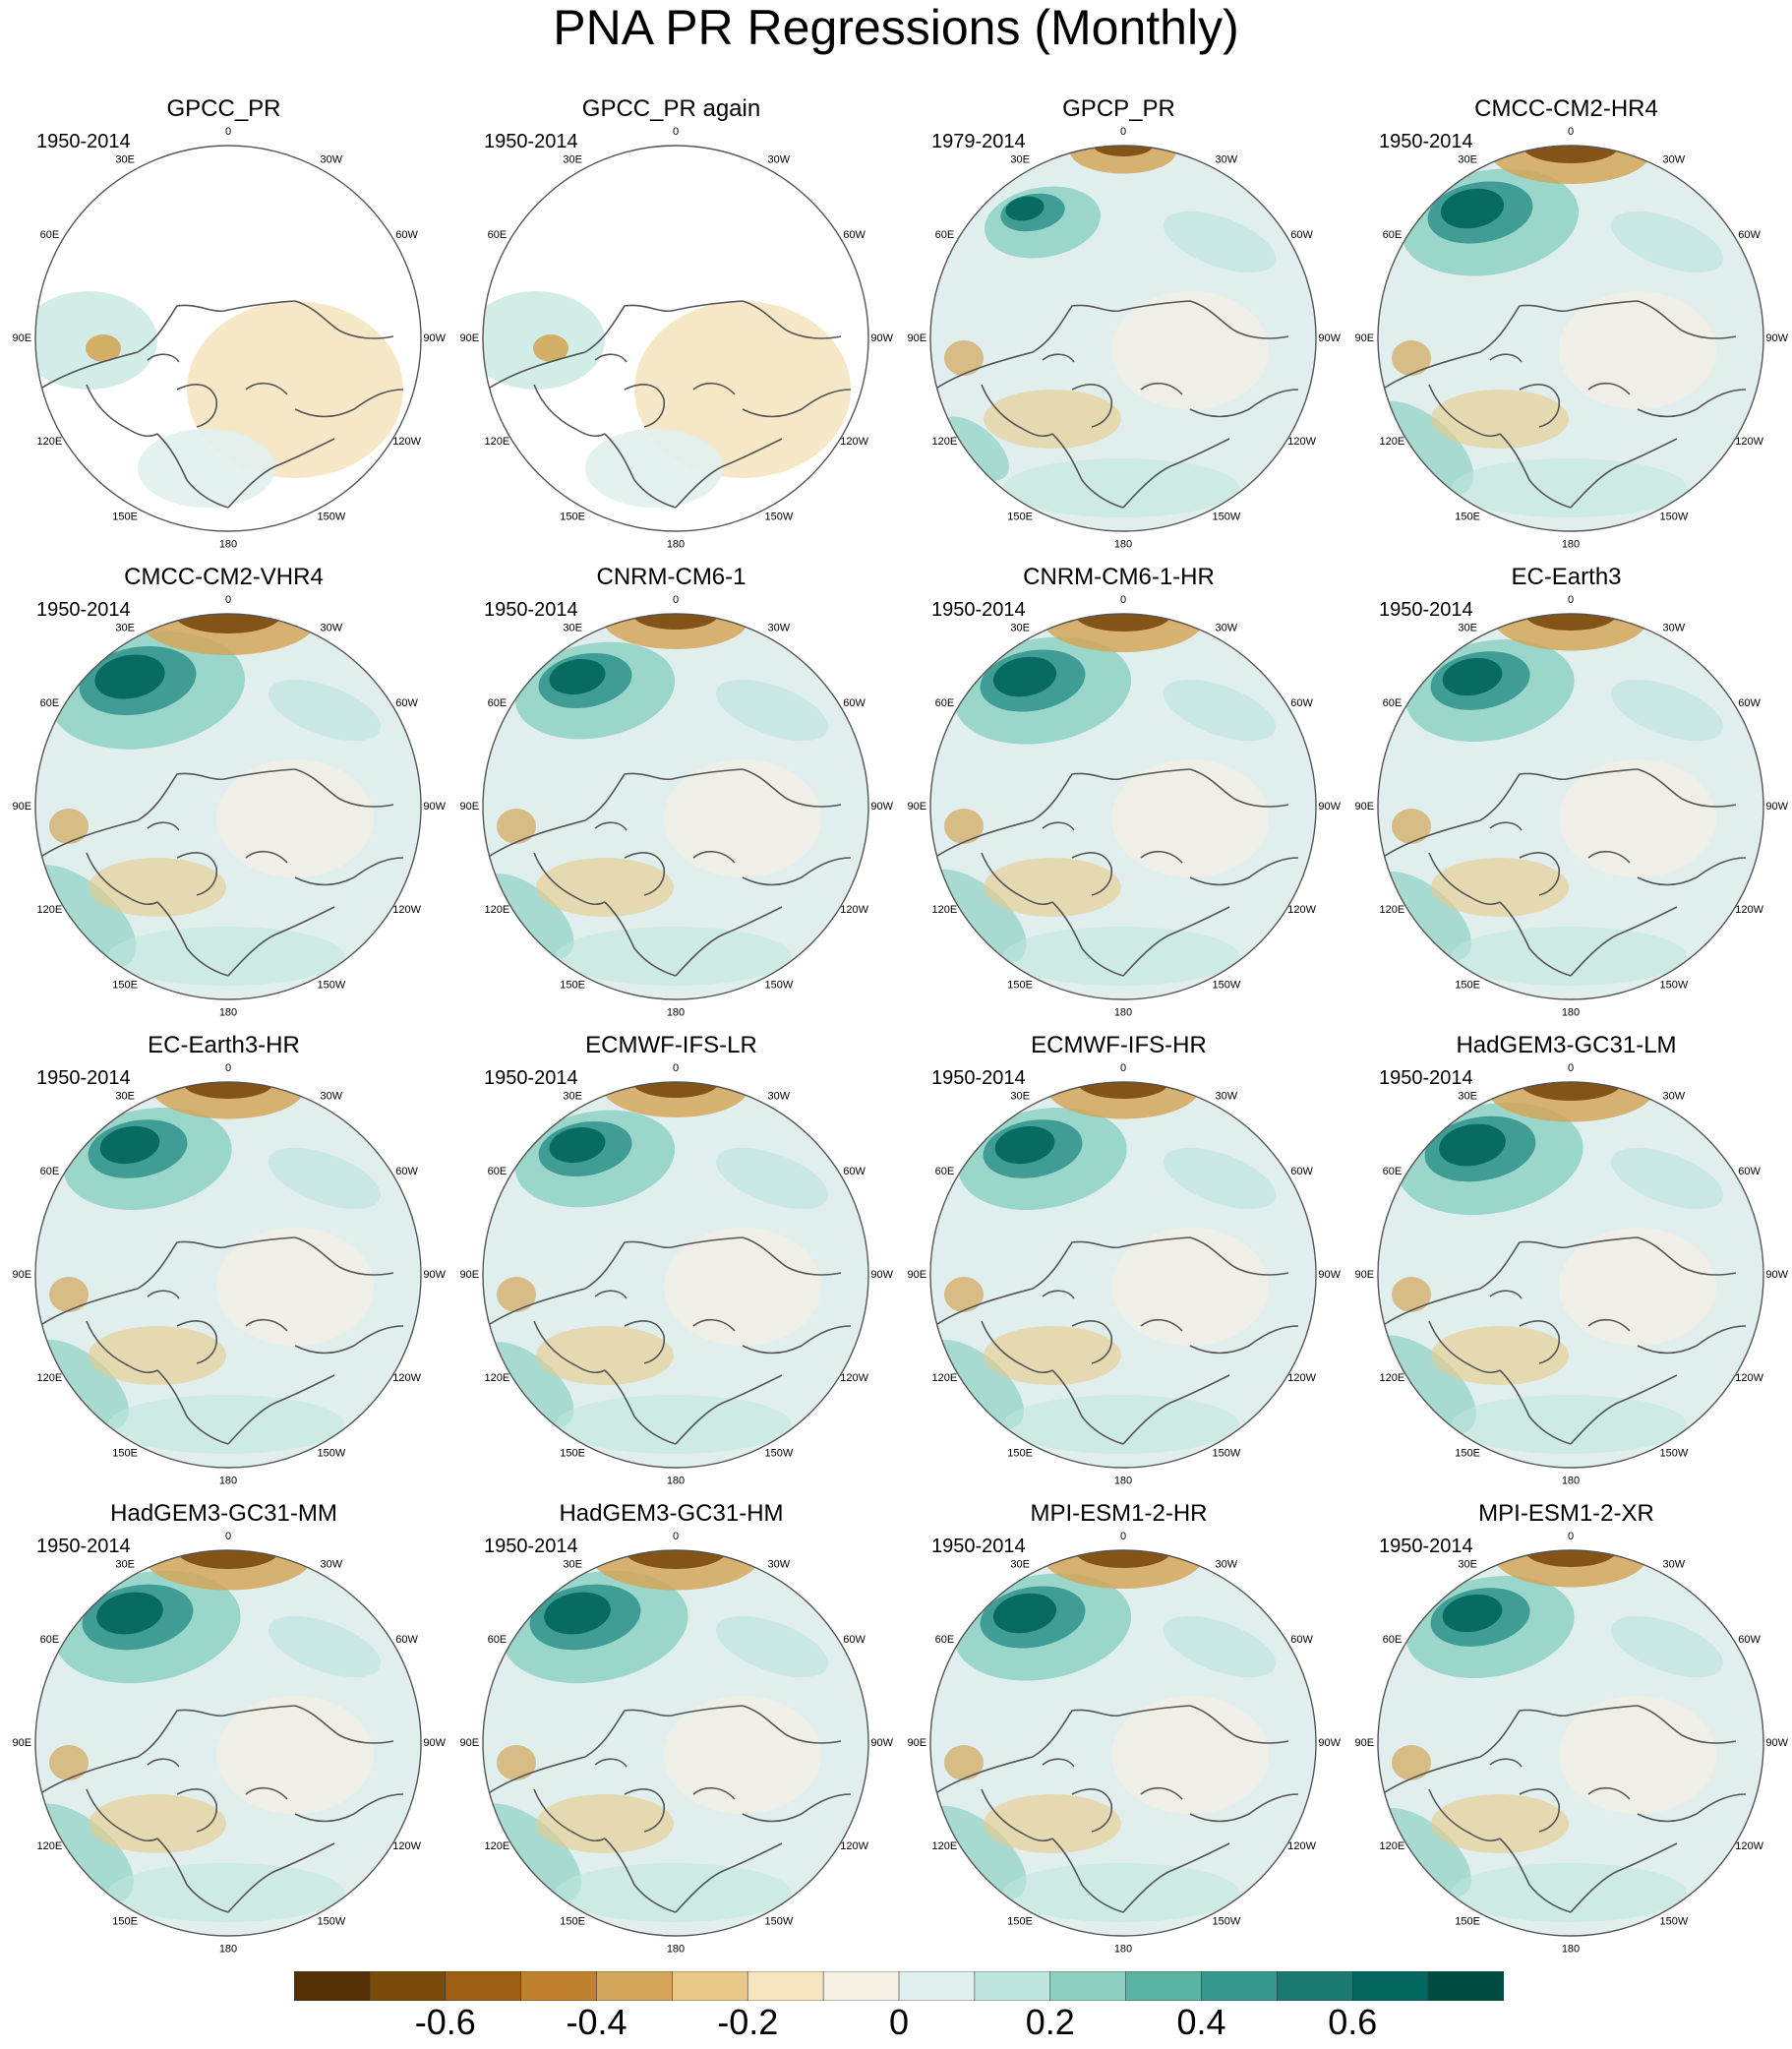 The image size is (1792, 2049). I want to click on longitude-label: 30E, so click(572, 627).